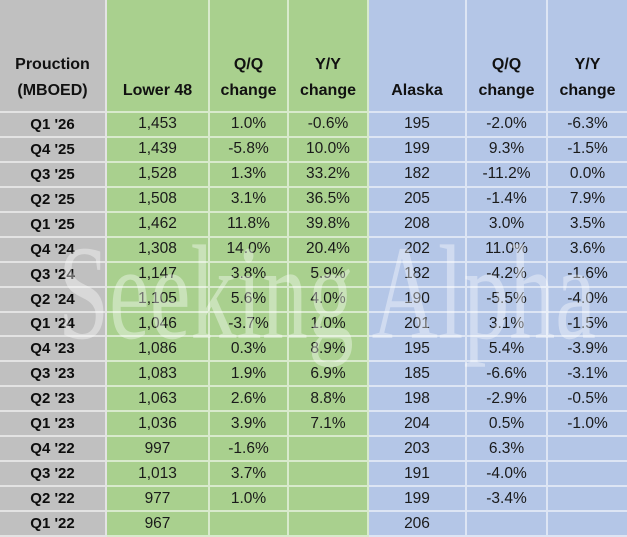  I want to click on row-label: Q1 '23, so click(53, 425).